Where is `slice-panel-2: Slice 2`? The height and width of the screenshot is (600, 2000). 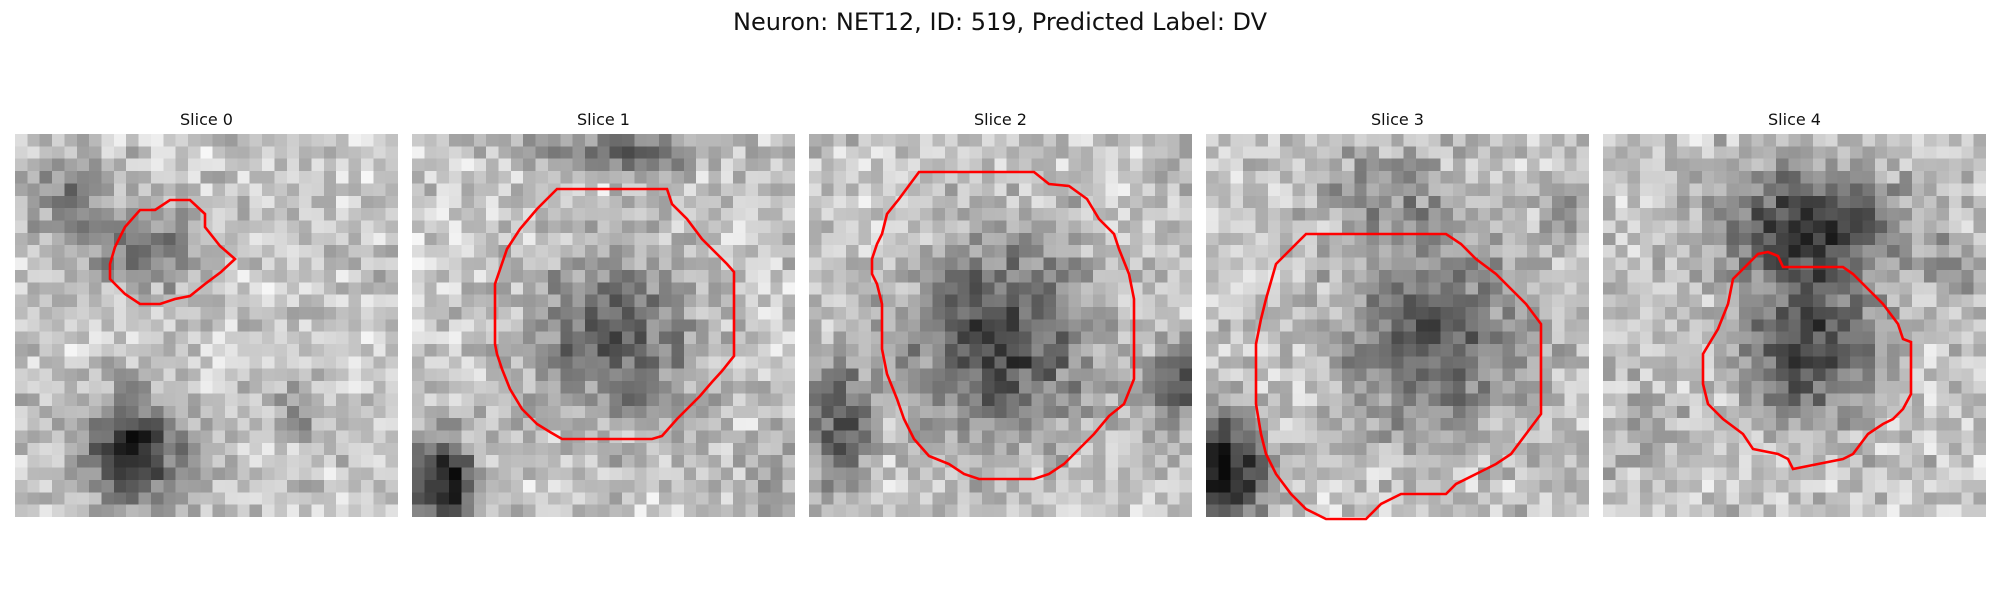
slice-panel-2: Slice 2 is located at coordinates (1000, 313).